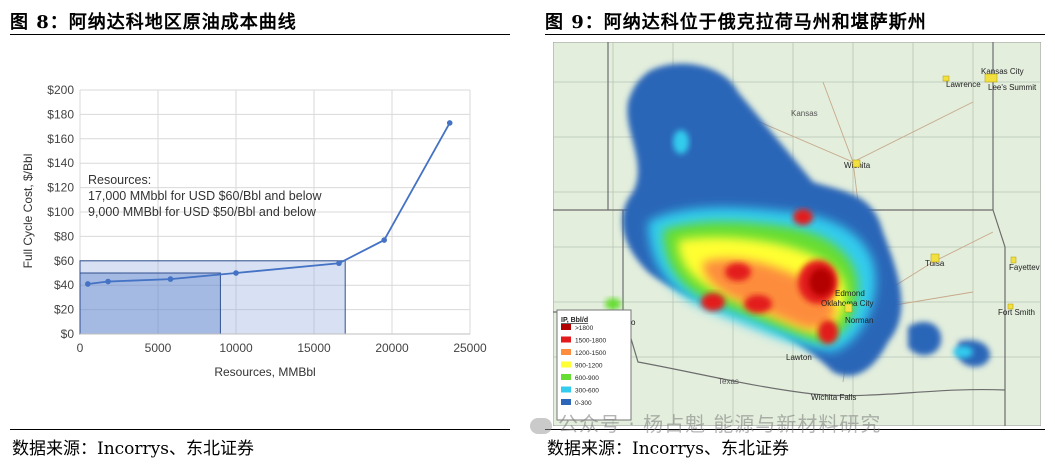 The image size is (1055, 465). Describe the element at coordinates (583, 403) in the screenshot. I see `legend-label: 0-300` at that location.